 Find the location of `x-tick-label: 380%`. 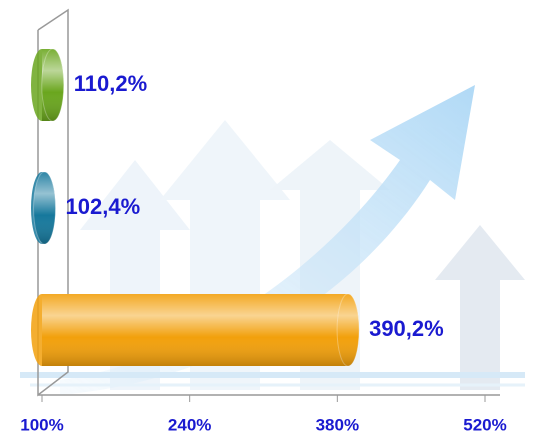

x-tick-label: 380% is located at coordinates (337, 424).